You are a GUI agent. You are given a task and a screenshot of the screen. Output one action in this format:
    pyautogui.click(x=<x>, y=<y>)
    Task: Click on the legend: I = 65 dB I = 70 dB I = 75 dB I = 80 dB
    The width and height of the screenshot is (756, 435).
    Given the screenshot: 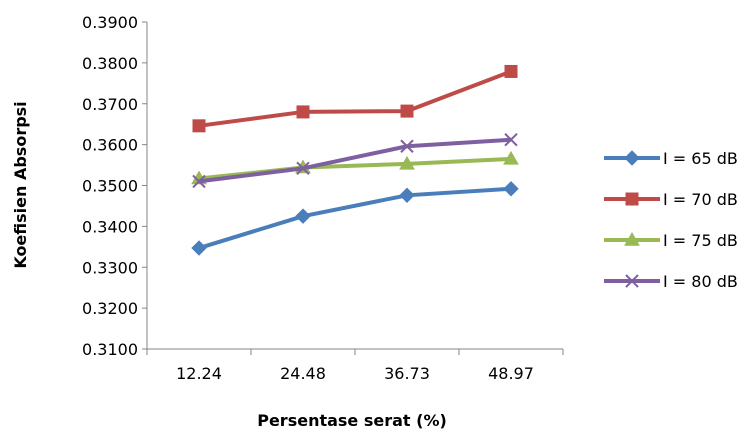 What is the action you would take?
    pyautogui.click(x=671, y=220)
    